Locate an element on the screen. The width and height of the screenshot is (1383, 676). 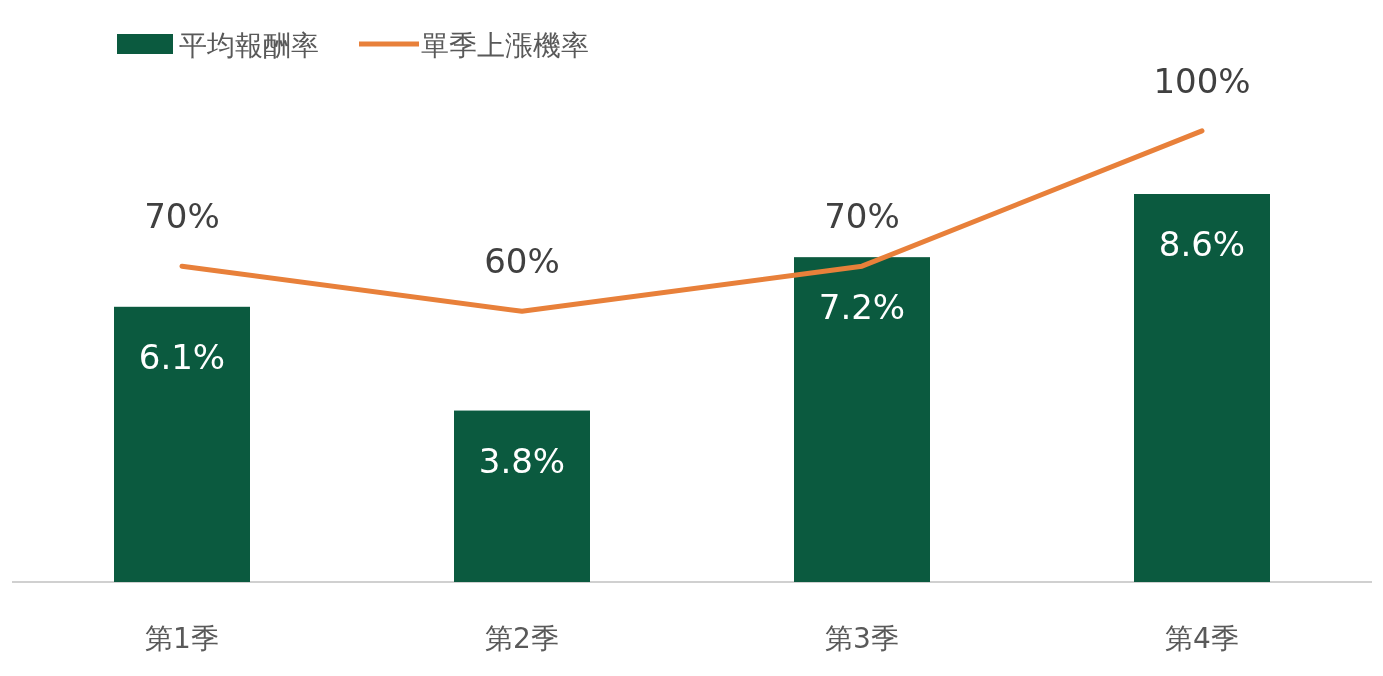
x-tick-label: 第1季 is located at coordinates (182, 638).